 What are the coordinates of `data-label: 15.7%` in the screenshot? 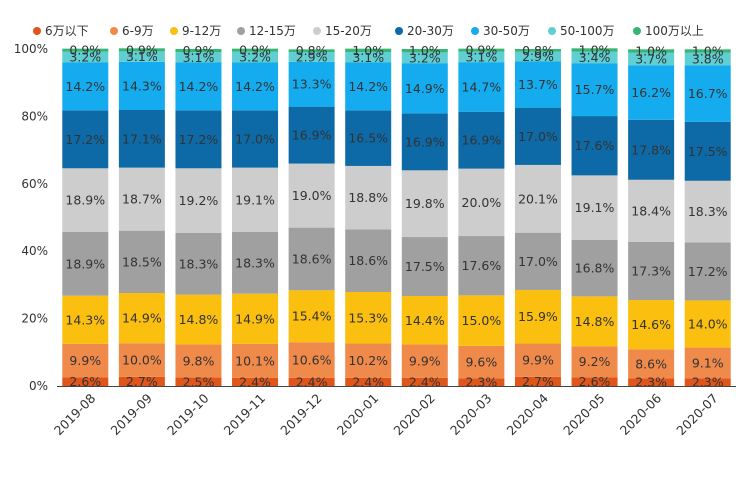 It's located at (595, 89).